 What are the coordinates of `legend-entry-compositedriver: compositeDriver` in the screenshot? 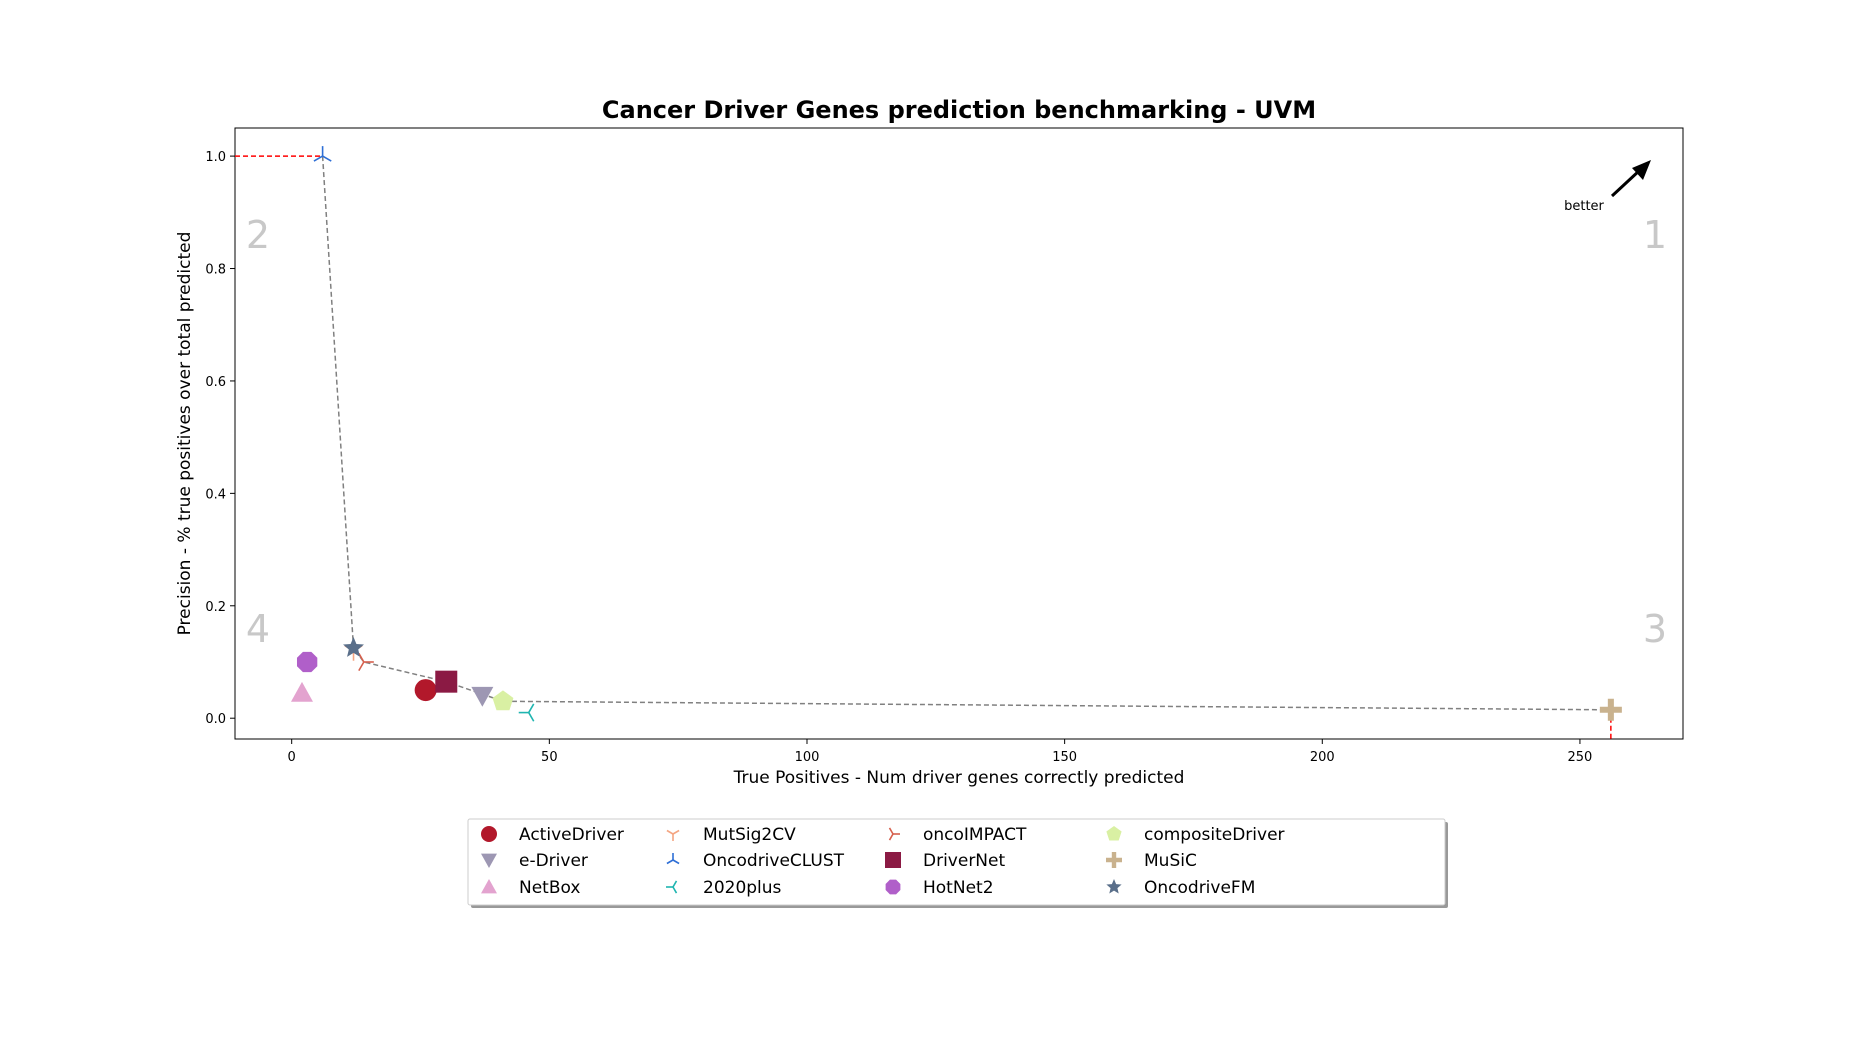 It's located at (1195, 835).